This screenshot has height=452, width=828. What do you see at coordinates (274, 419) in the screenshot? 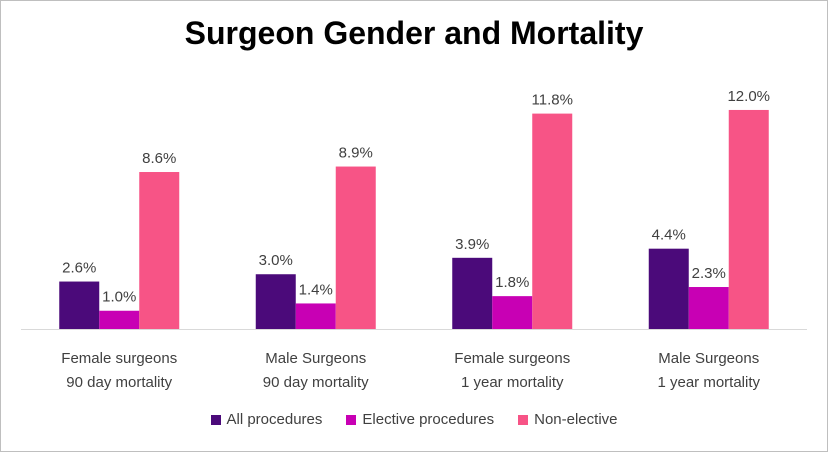
I see `legend-label: All procedures` at bounding box center [274, 419].